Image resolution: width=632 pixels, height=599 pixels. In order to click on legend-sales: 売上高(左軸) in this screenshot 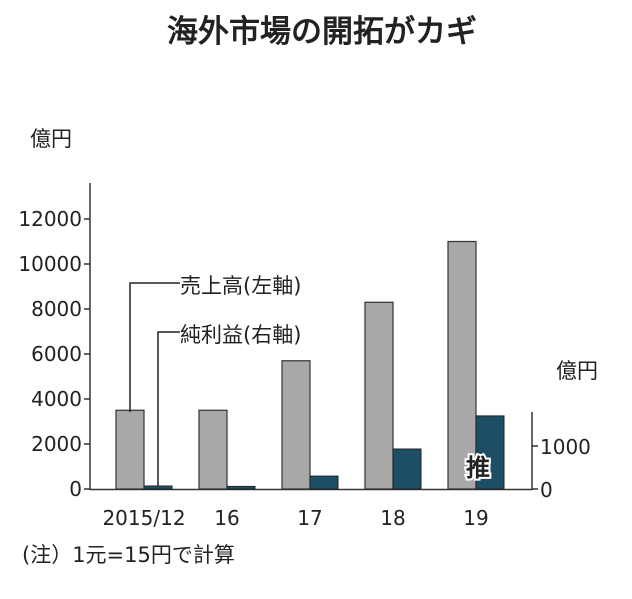, I will do `click(240, 286)`.